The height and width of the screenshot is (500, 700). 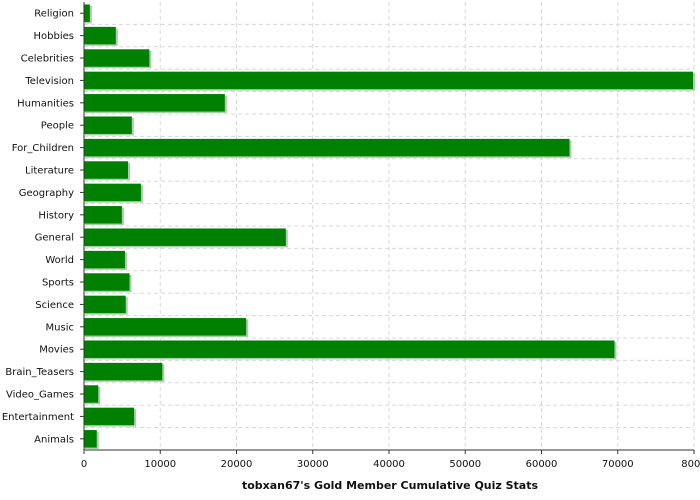 What do you see at coordinates (465, 464) in the screenshot?
I see `x-tick-label: 50000` at bounding box center [465, 464].